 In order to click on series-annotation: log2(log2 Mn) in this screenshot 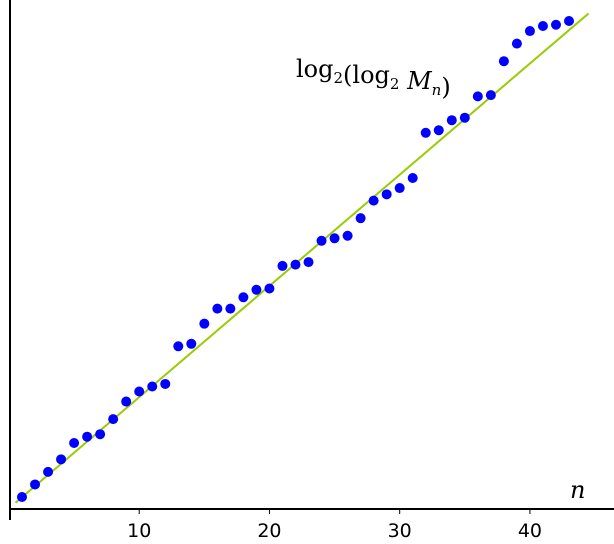, I will do `click(373, 78)`.